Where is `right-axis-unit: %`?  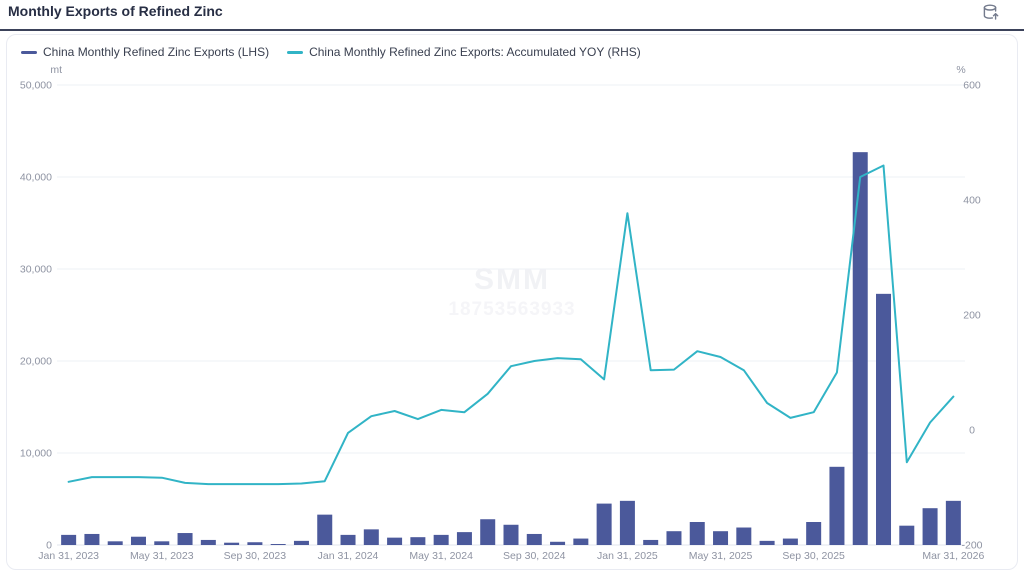 right-axis-unit: % is located at coordinates (960, 70).